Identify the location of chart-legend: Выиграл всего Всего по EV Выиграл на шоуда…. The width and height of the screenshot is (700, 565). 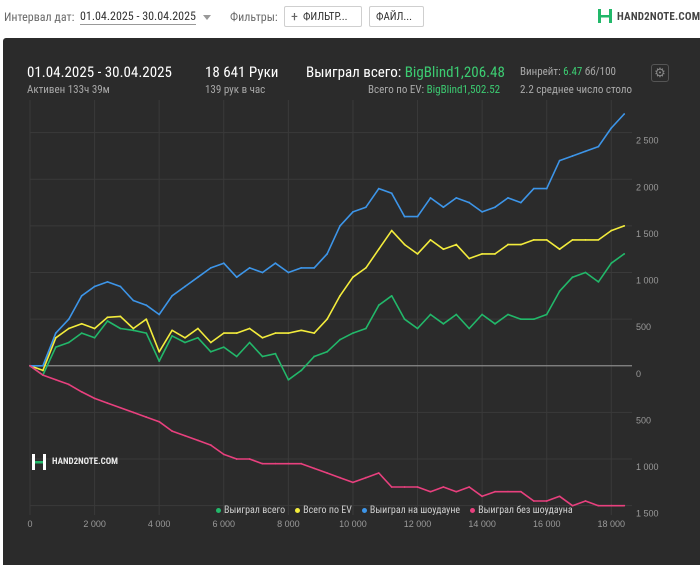
(394, 510).